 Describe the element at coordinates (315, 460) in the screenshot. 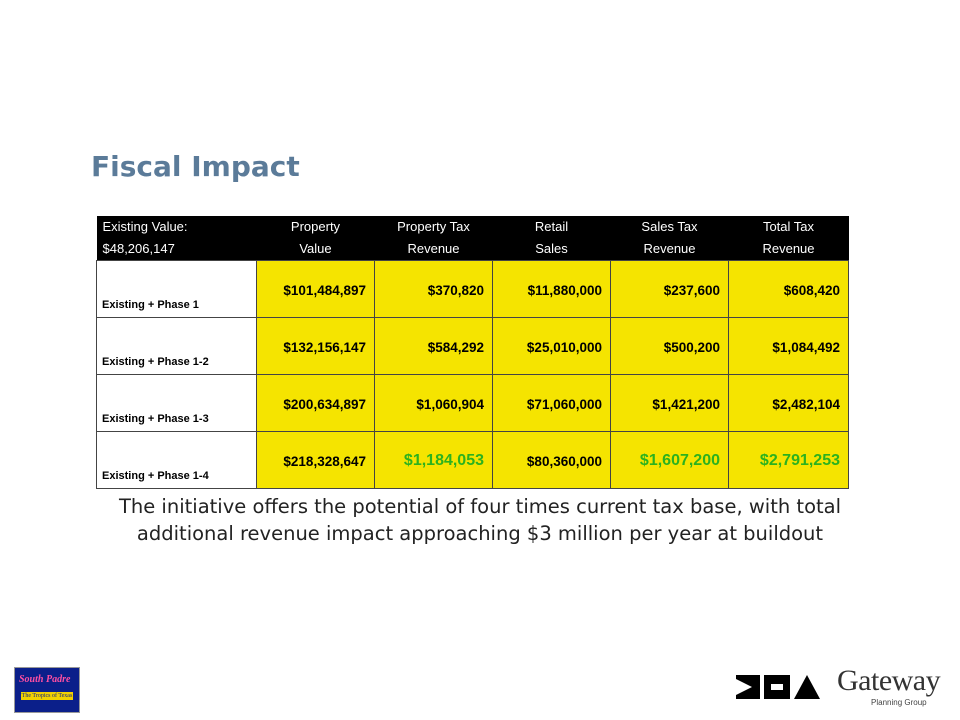

I see `property-value-cell: $218,328,647` at that location.